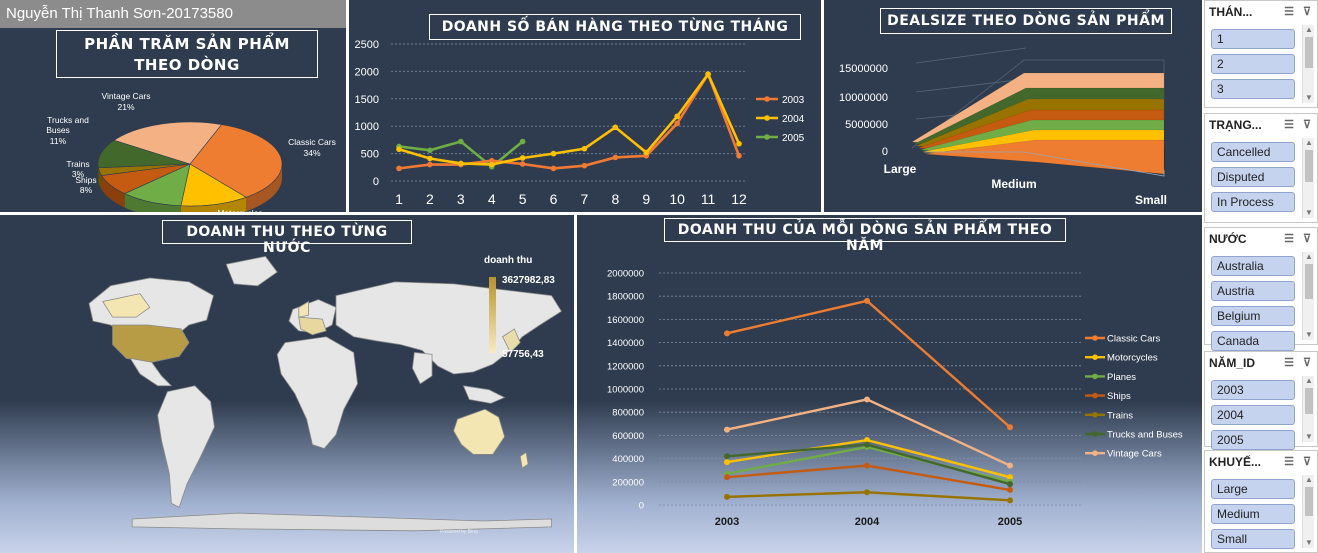  What do you see at coordinates (303, 309) in the screenshot?
I see `europe-highlight` at bounding box center [303, 309].